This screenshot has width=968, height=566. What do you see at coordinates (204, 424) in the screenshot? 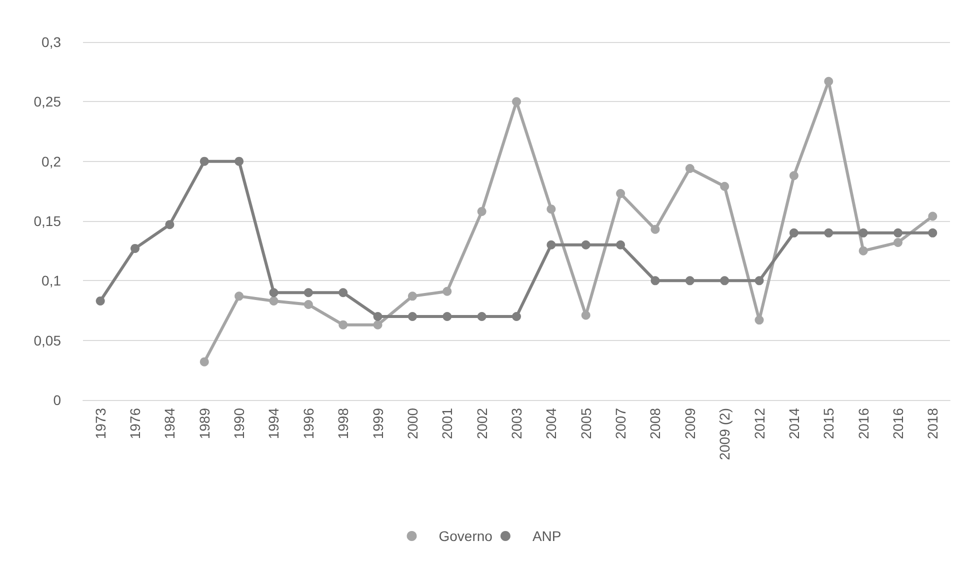
I see `x-tick-label: 1989` at bounding box center [204, 424].